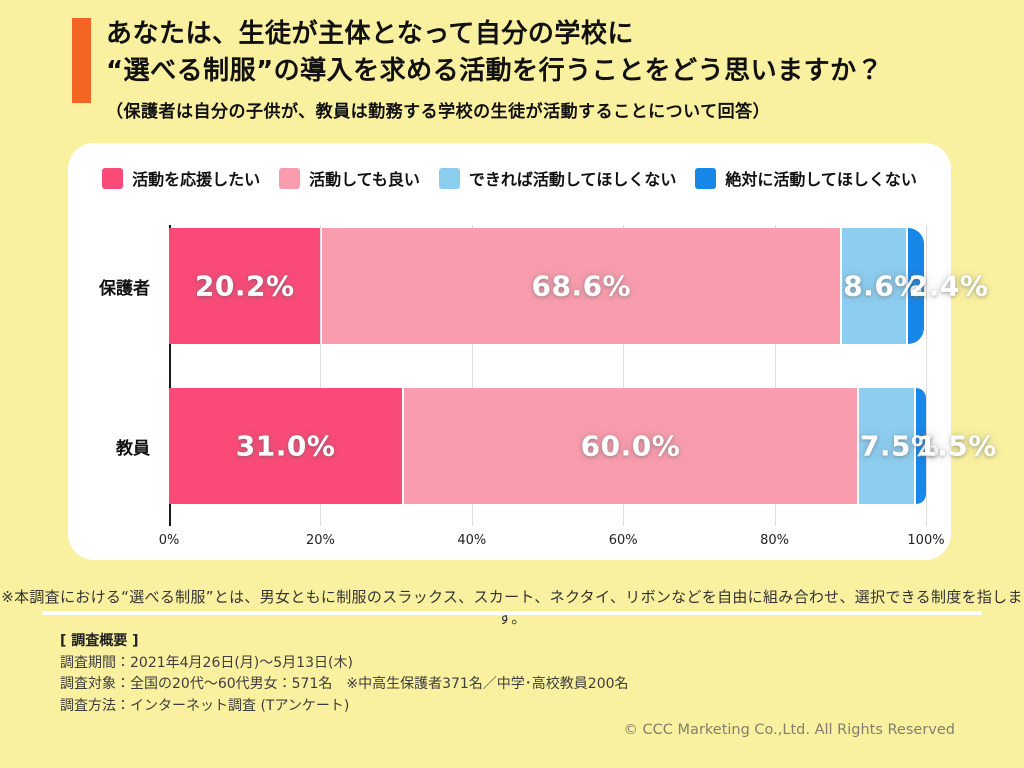 The image size is (1024, 768). Describe the element at coordinates (472, 540) in the screenshot. I see `x-tick-label: 40%` at that location.